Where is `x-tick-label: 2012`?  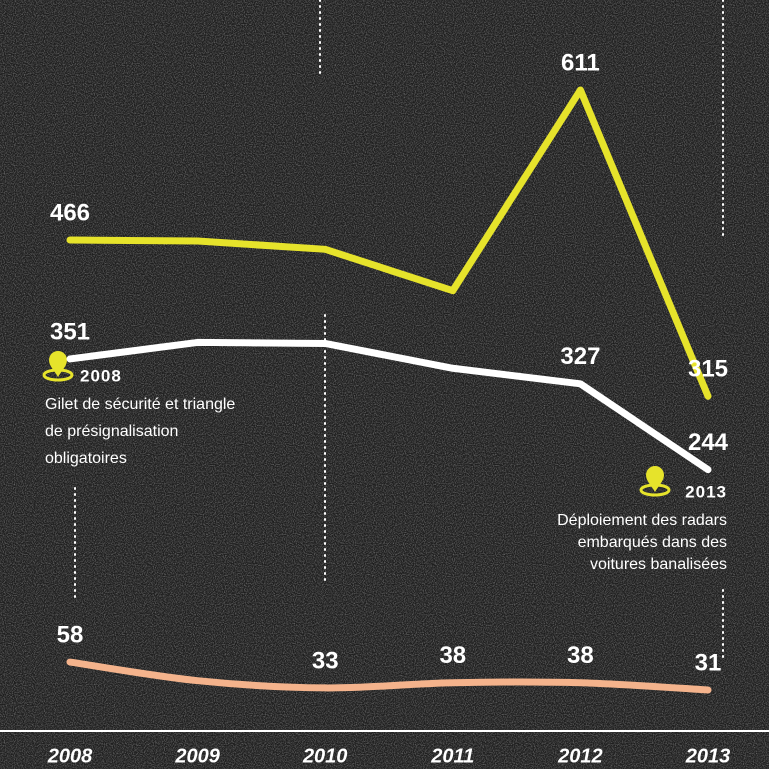 x-tick-label: 2012 is located at coordinates (580, 756).